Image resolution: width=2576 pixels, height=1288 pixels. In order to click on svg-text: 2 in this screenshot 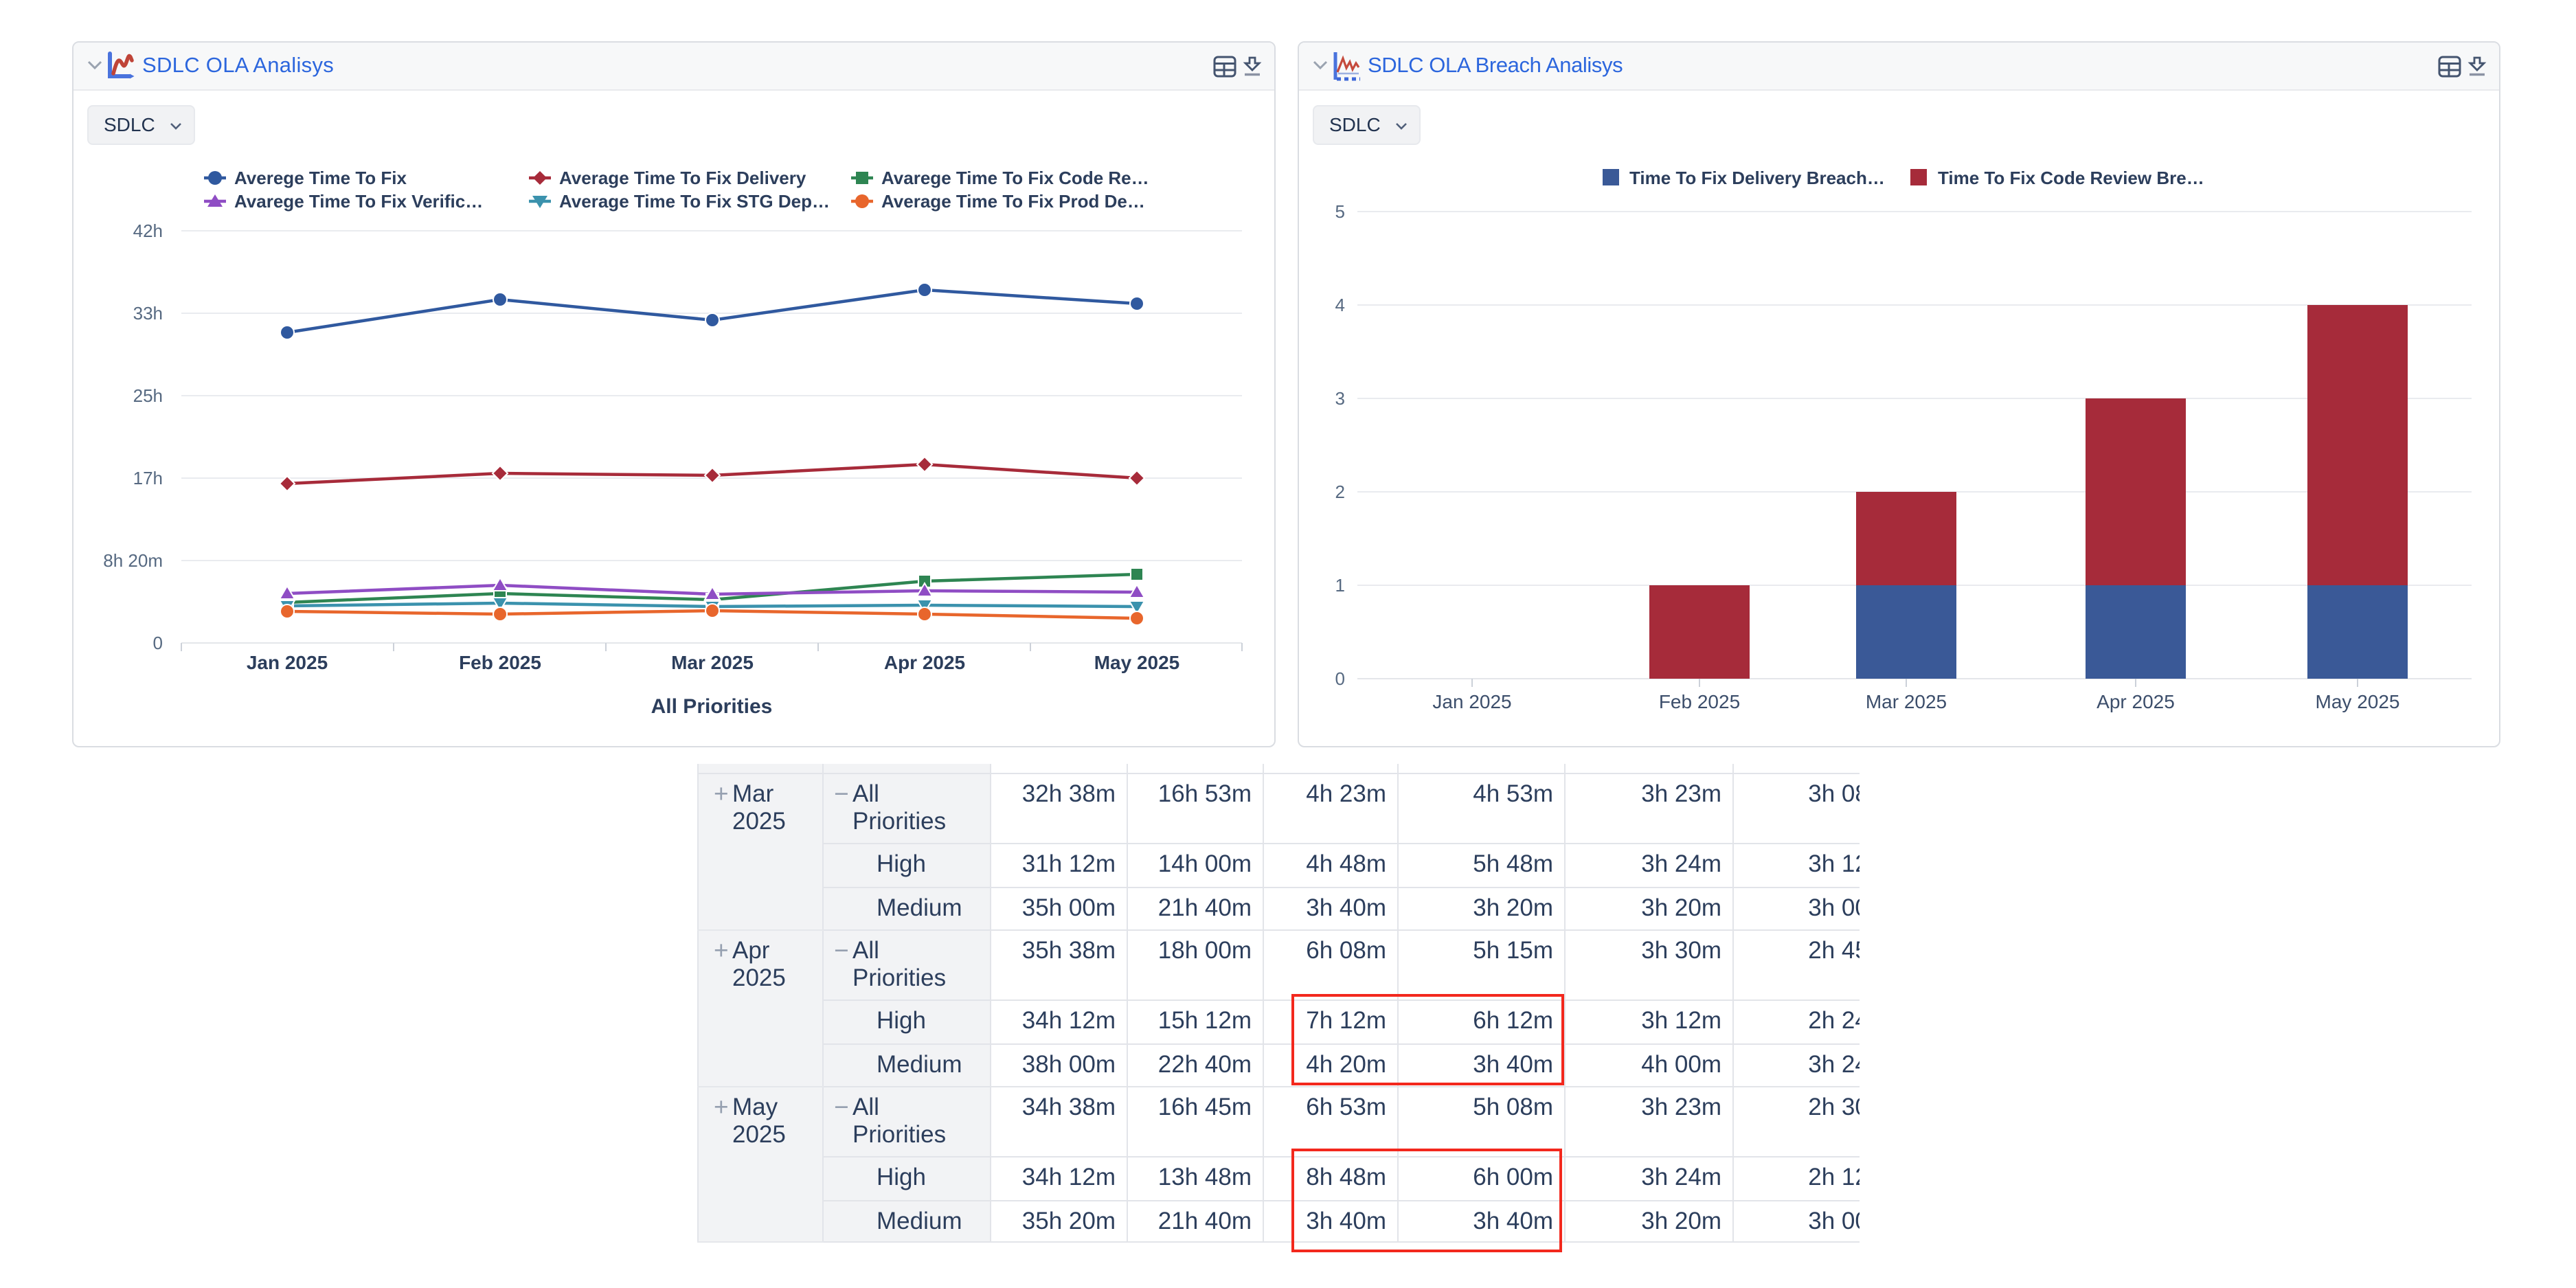, I will do `click(1340, 492)`.